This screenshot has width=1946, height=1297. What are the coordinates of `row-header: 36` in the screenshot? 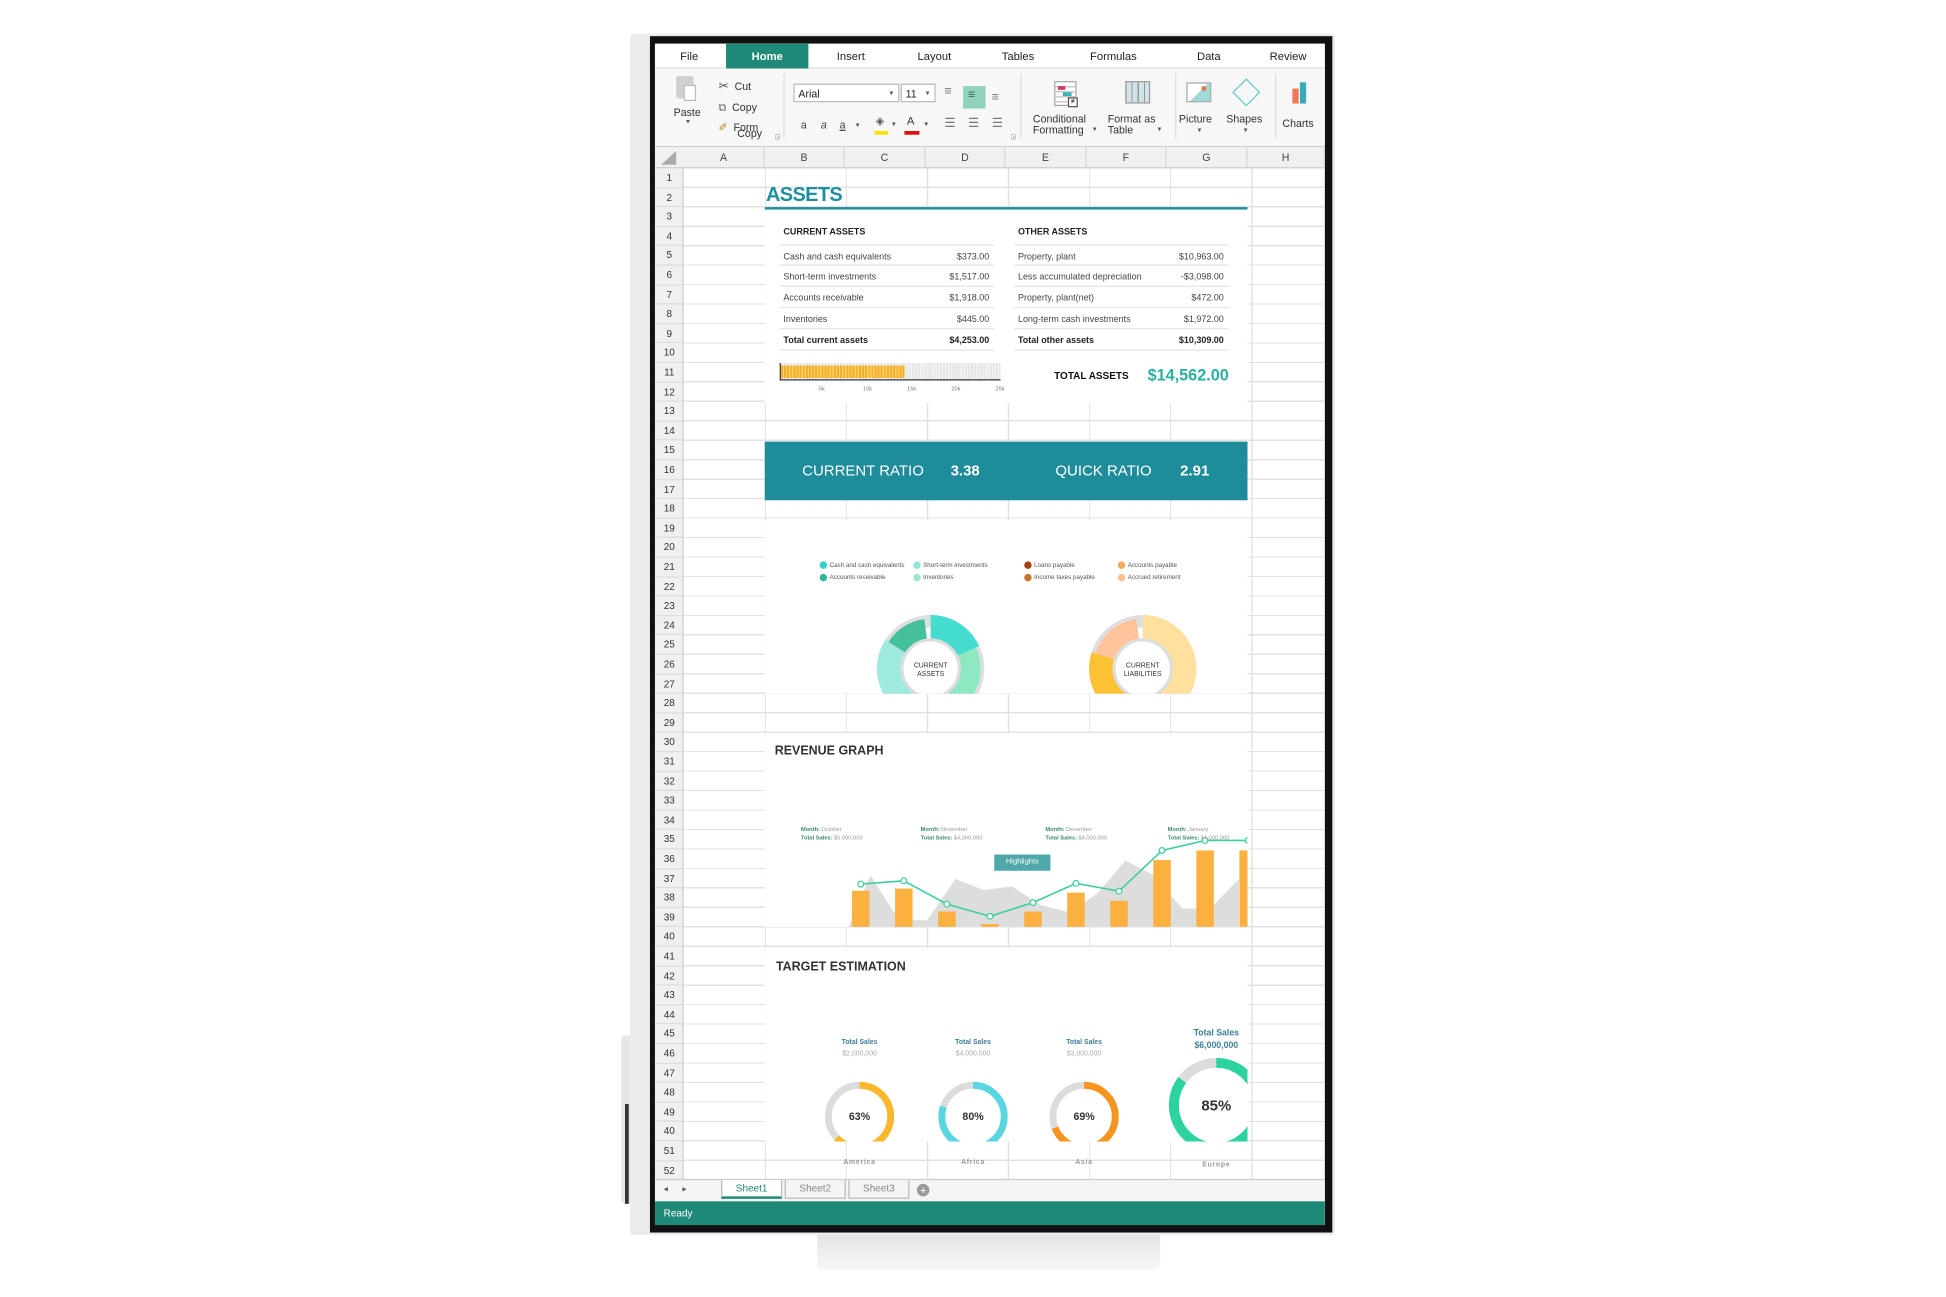 It's located at (669, 860).